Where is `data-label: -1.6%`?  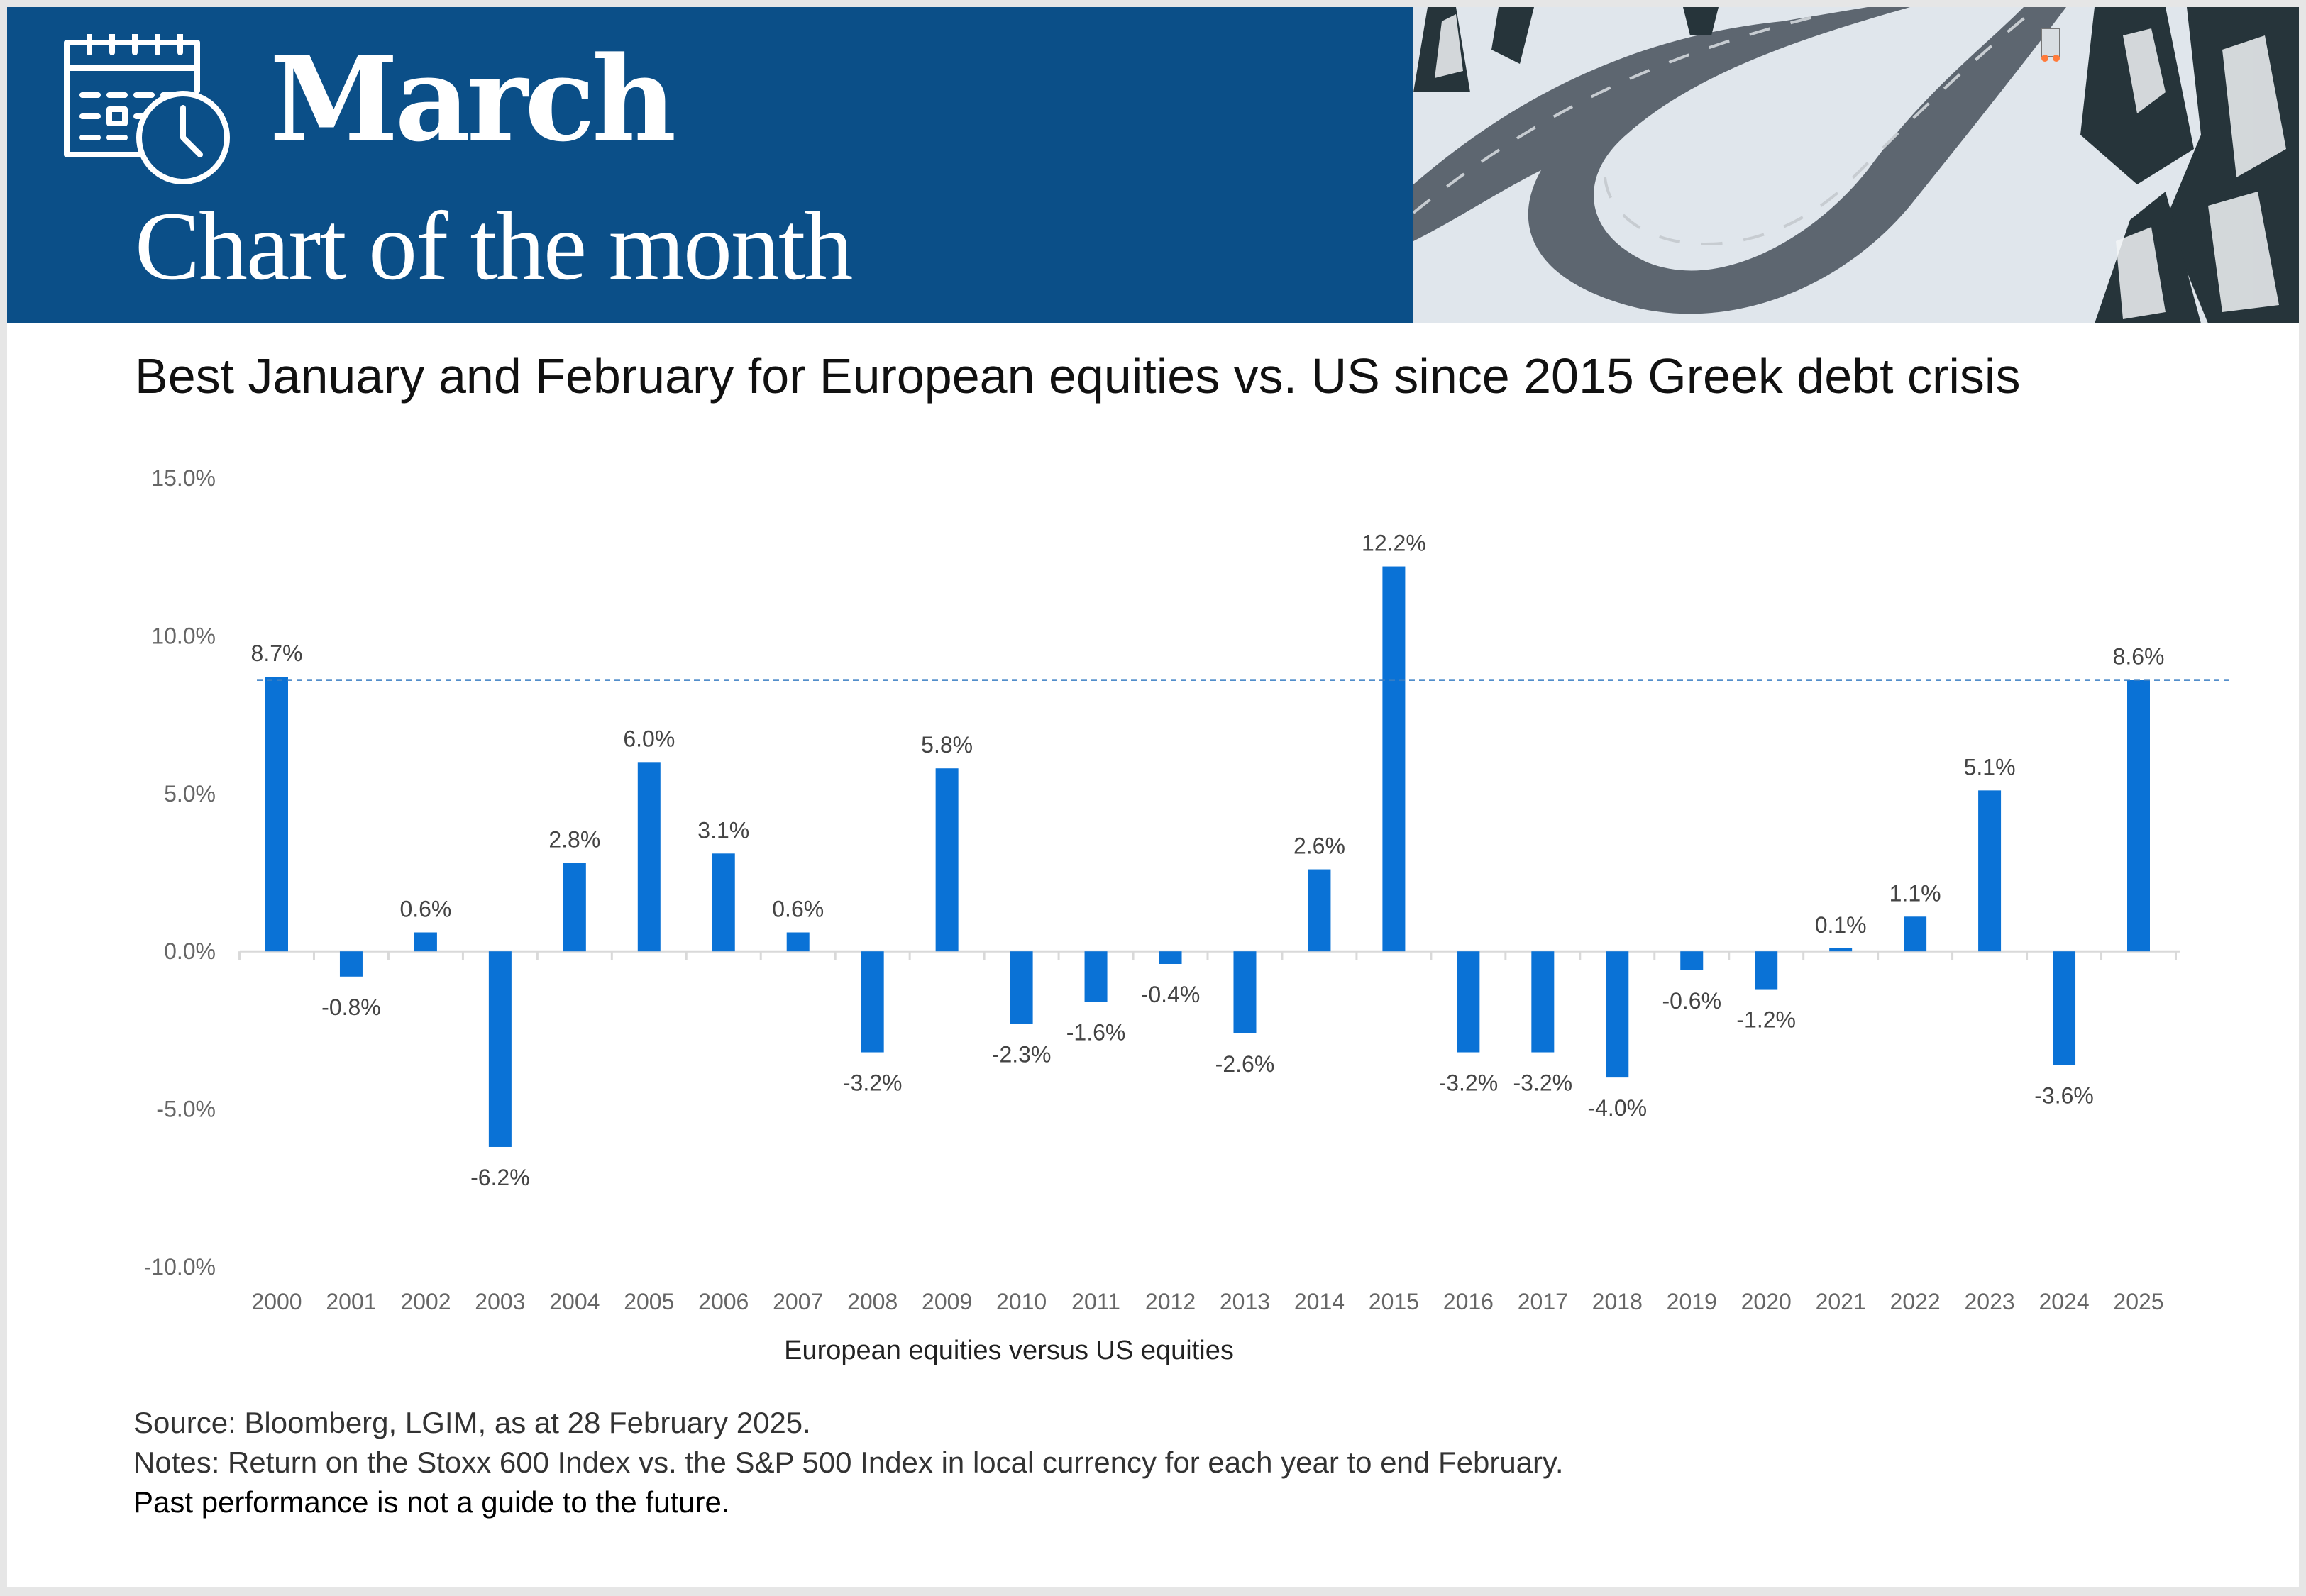 data-label: -1.6% is located at coordinates (1096, 1032).